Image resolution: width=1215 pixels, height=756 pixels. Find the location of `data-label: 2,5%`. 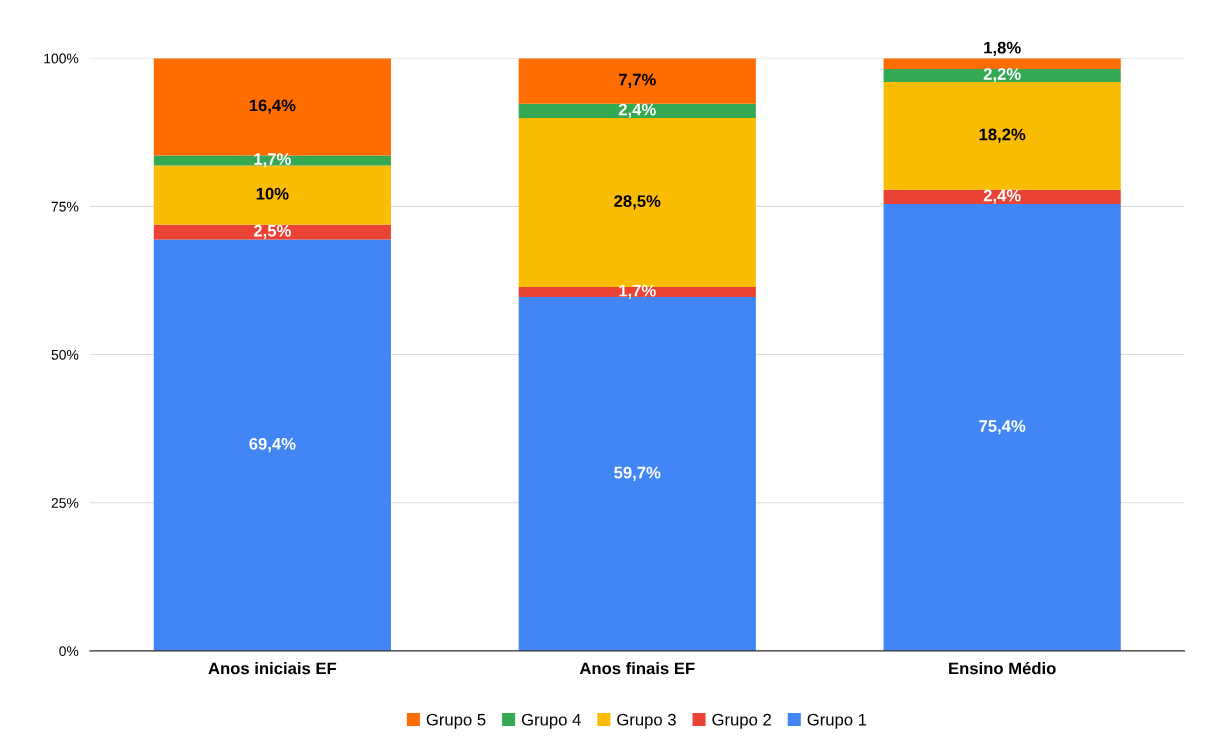

data-label: 2,5% is located at coordinates (272, 232).